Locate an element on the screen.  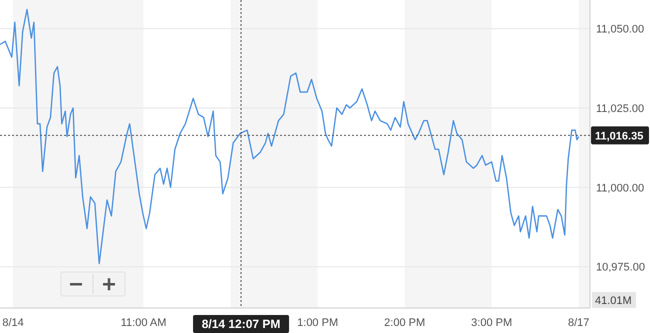
x-tick-label: 8/17 is located at coordinates (579, 323).